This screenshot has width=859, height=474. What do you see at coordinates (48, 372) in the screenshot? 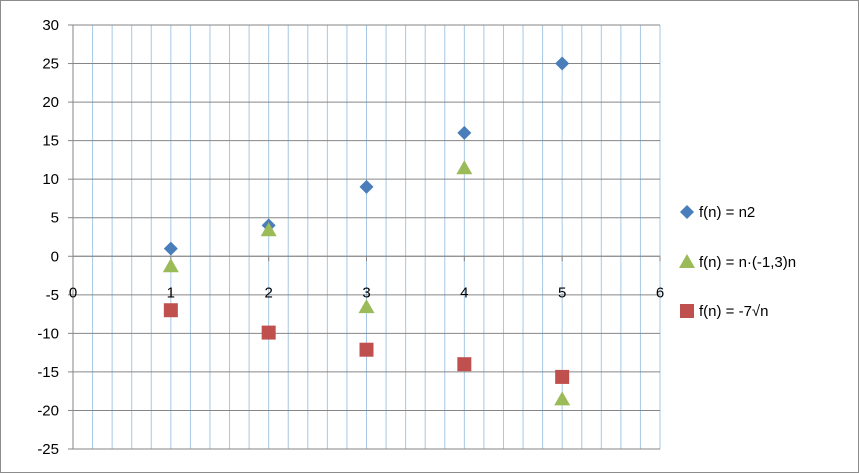
I see `y-tick-label: -15` at bounding box center [48, 372].